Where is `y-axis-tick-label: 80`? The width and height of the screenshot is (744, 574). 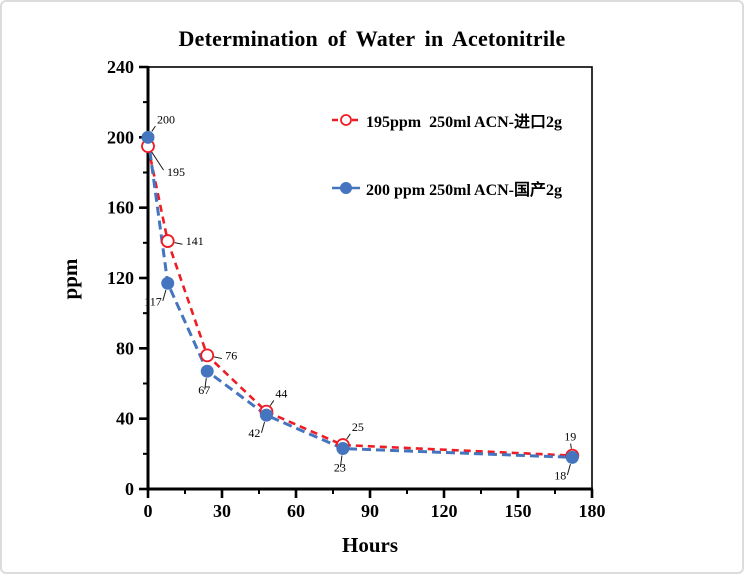 y-axis-tick-label: 80 is located at coordinates (125, 348).